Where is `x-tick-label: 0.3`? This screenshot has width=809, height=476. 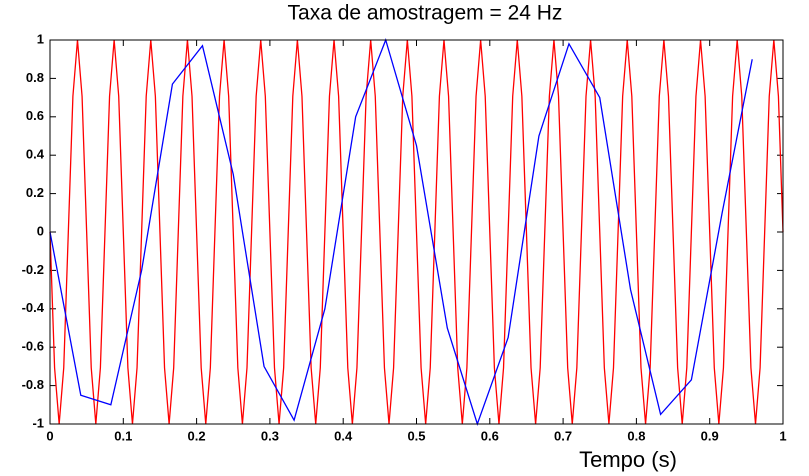
x-tick-label: 0.3 is located at coordinates (270, 435).